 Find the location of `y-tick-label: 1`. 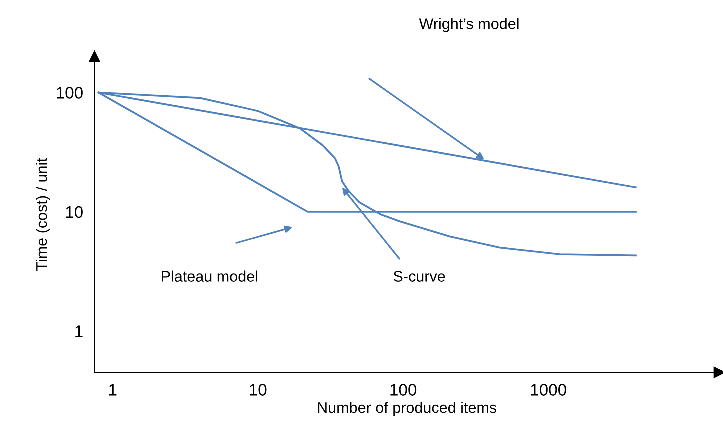

y-tick-label: 1 is located at coordinates (79, 332).